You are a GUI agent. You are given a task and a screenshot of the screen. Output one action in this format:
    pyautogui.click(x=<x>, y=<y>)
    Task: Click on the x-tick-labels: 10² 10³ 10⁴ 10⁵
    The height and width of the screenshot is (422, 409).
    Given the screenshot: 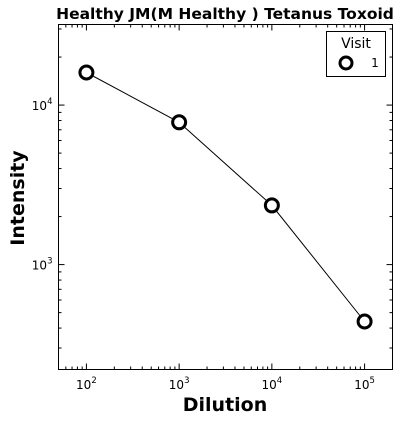 What is the action you would take?
    pyautogui.click(x=225, y=384)
    